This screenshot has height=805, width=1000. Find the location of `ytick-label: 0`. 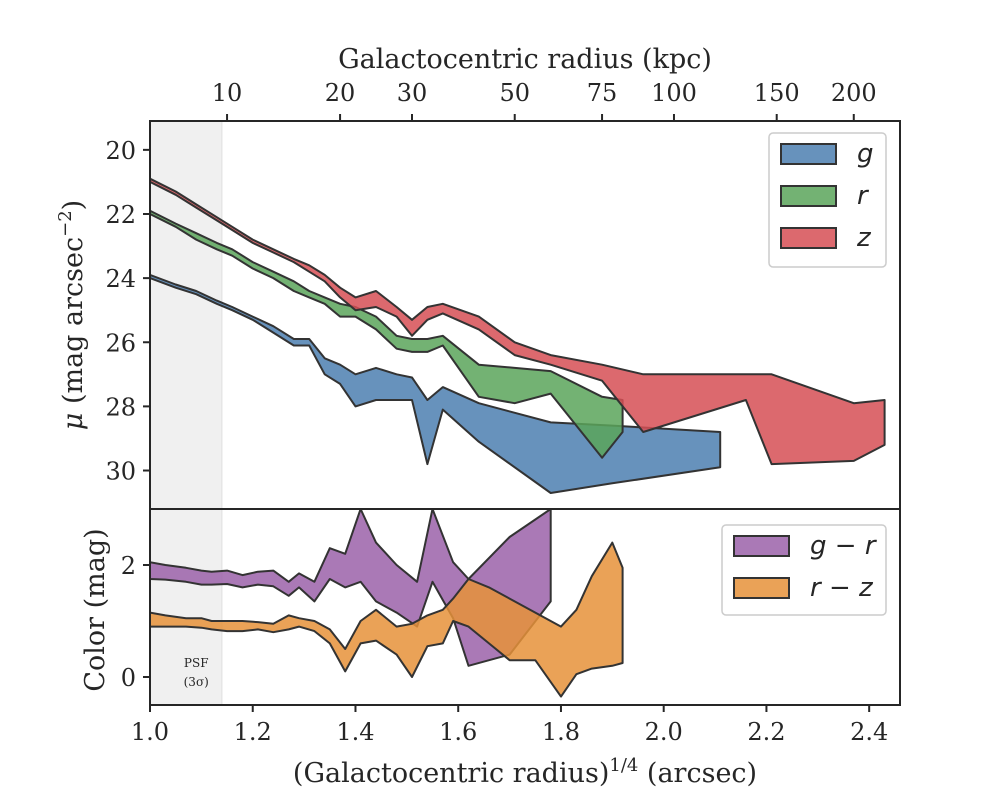

ytick-label: 0 is located at coordinates (128, 678).